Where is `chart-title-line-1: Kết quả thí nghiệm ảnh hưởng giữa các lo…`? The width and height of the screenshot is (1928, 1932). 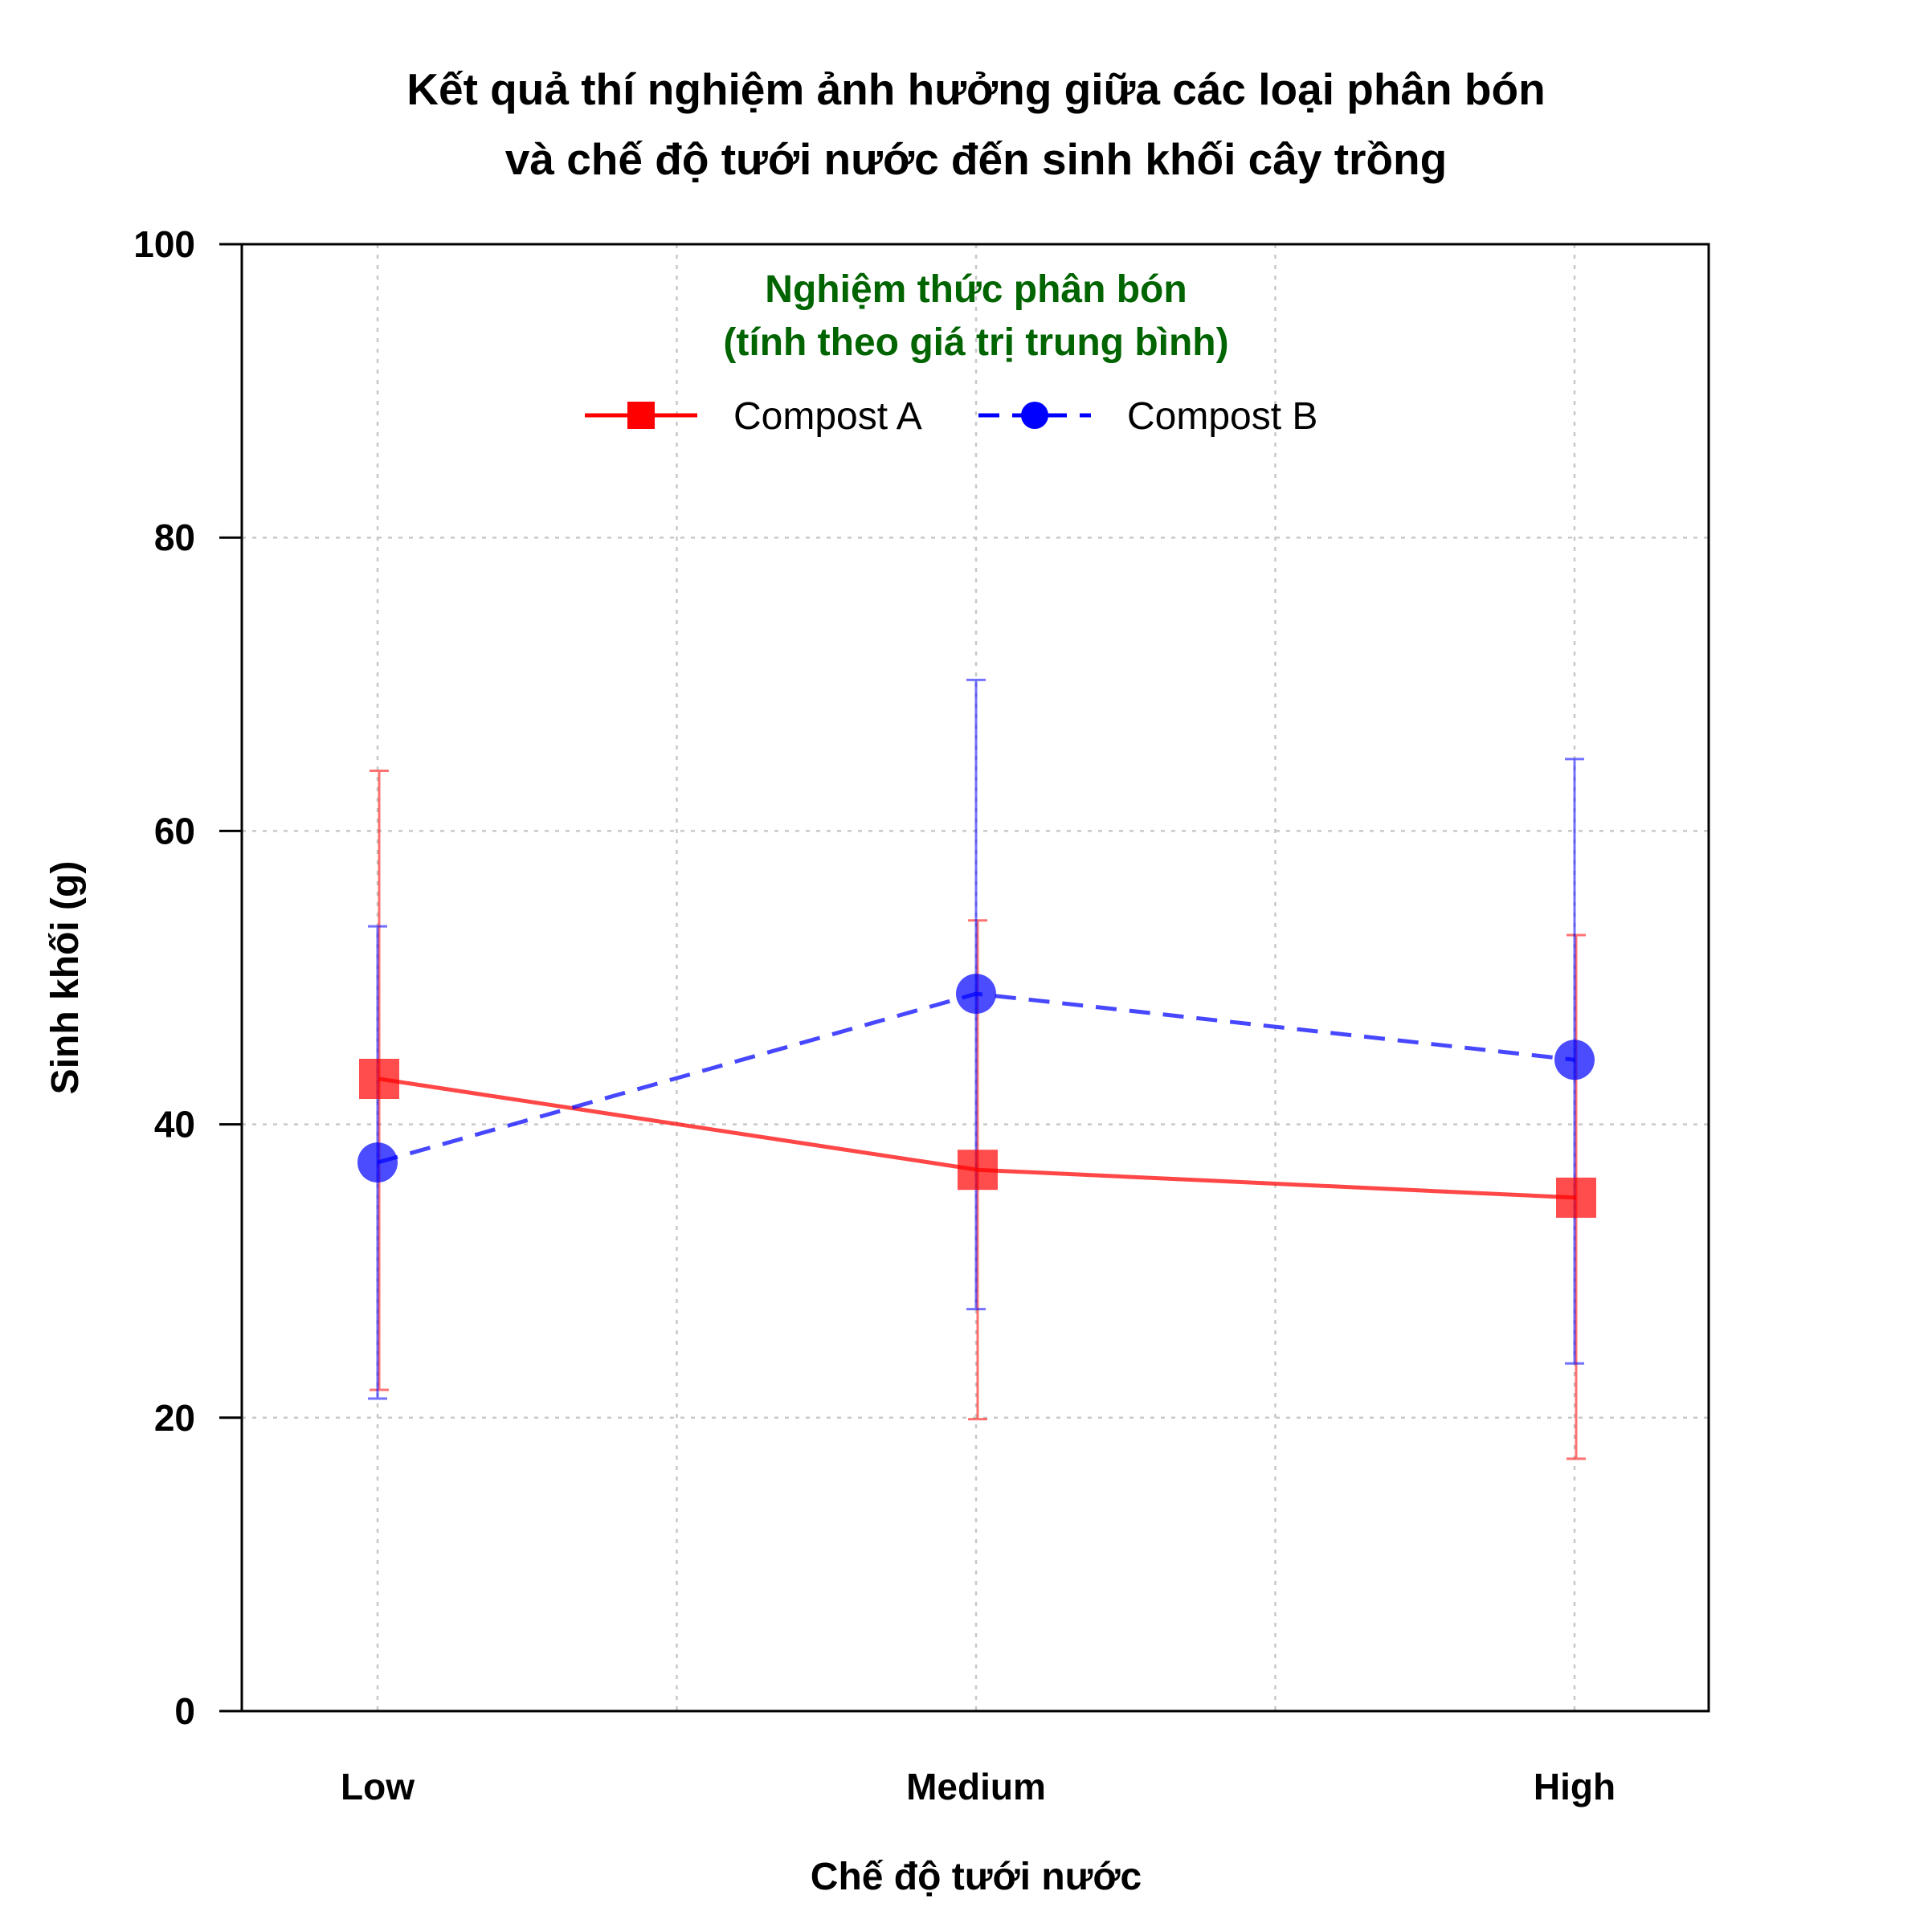
chart-title-line-1: Kết quả thí nghiệm ảnh hưởng giữa các lo… is located at coordinates (975, 89).